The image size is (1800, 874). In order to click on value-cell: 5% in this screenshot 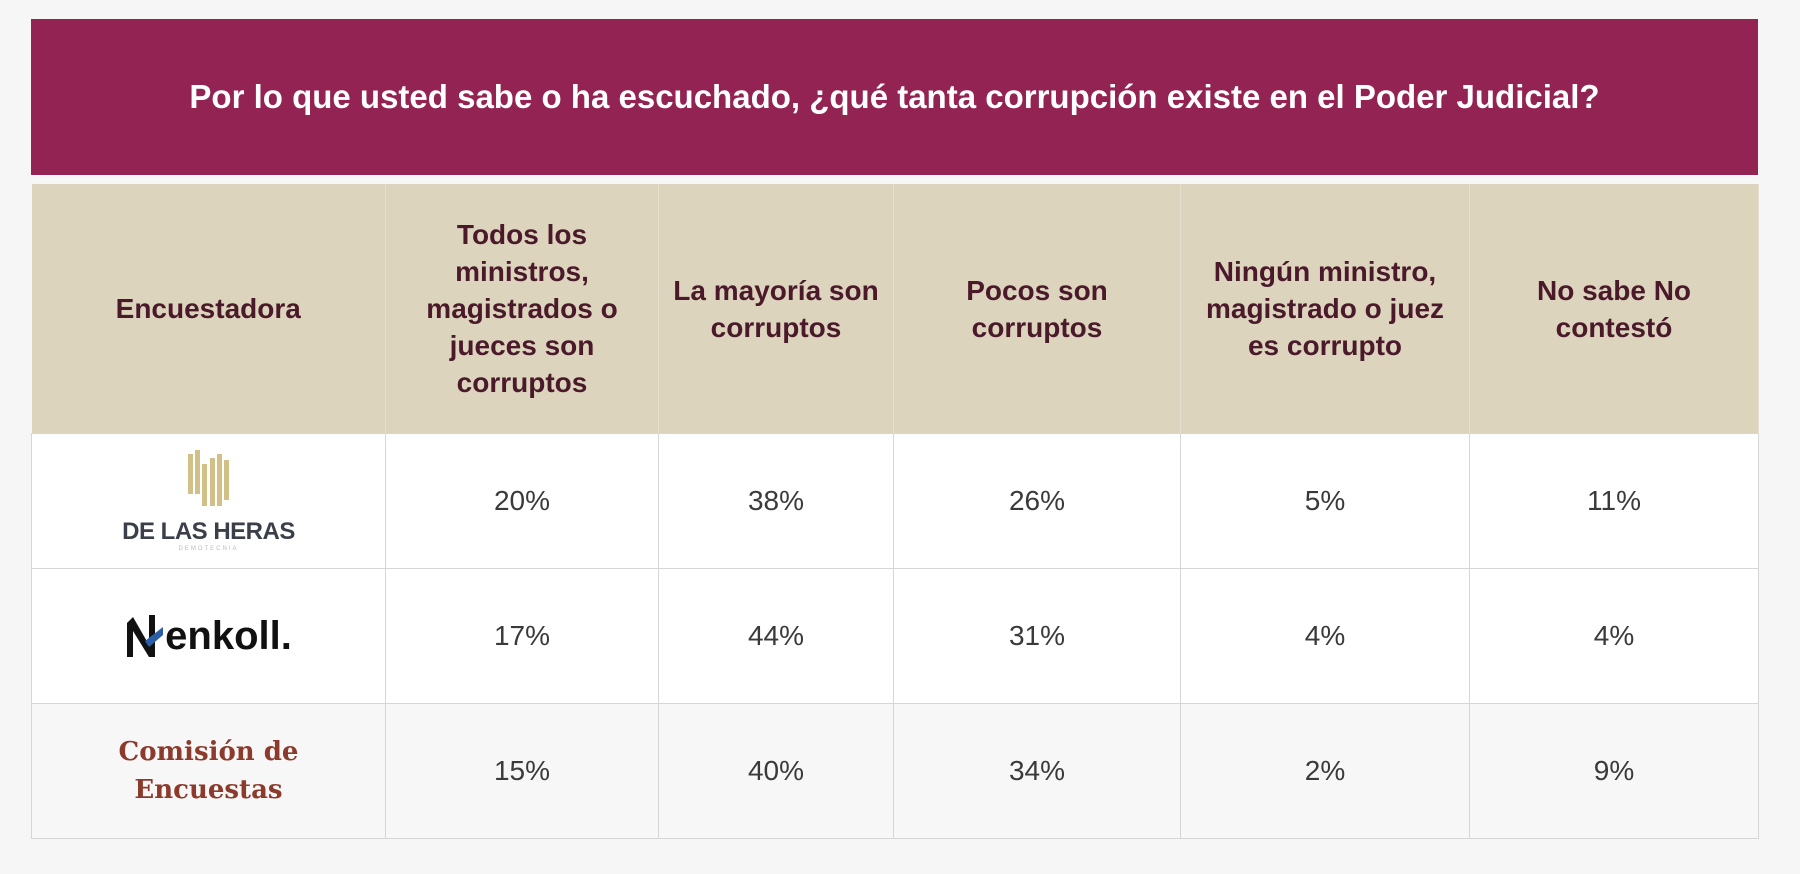, I will do `click(1325, 501)`.